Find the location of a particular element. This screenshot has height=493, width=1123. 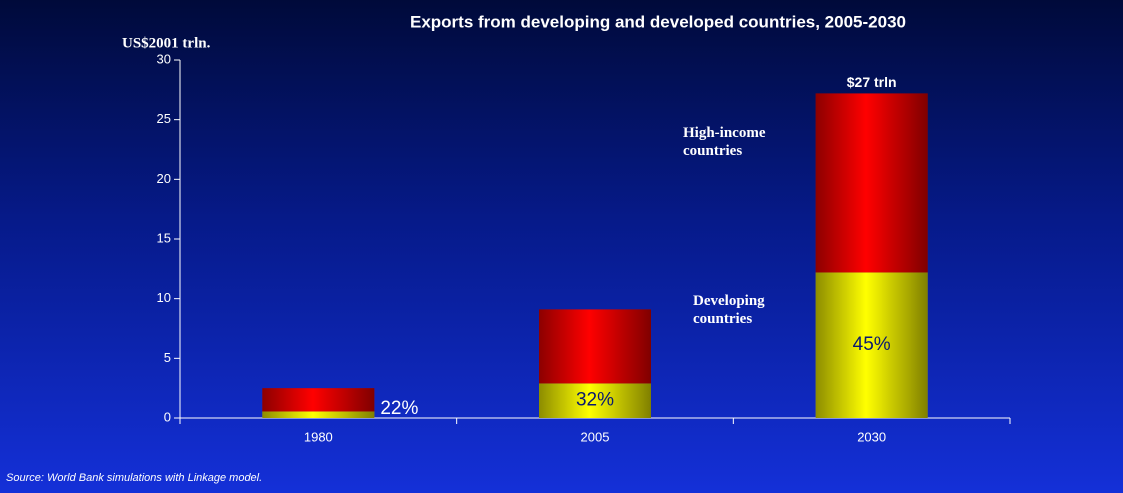

share-label: 45% is located at coordinates (872, 344).